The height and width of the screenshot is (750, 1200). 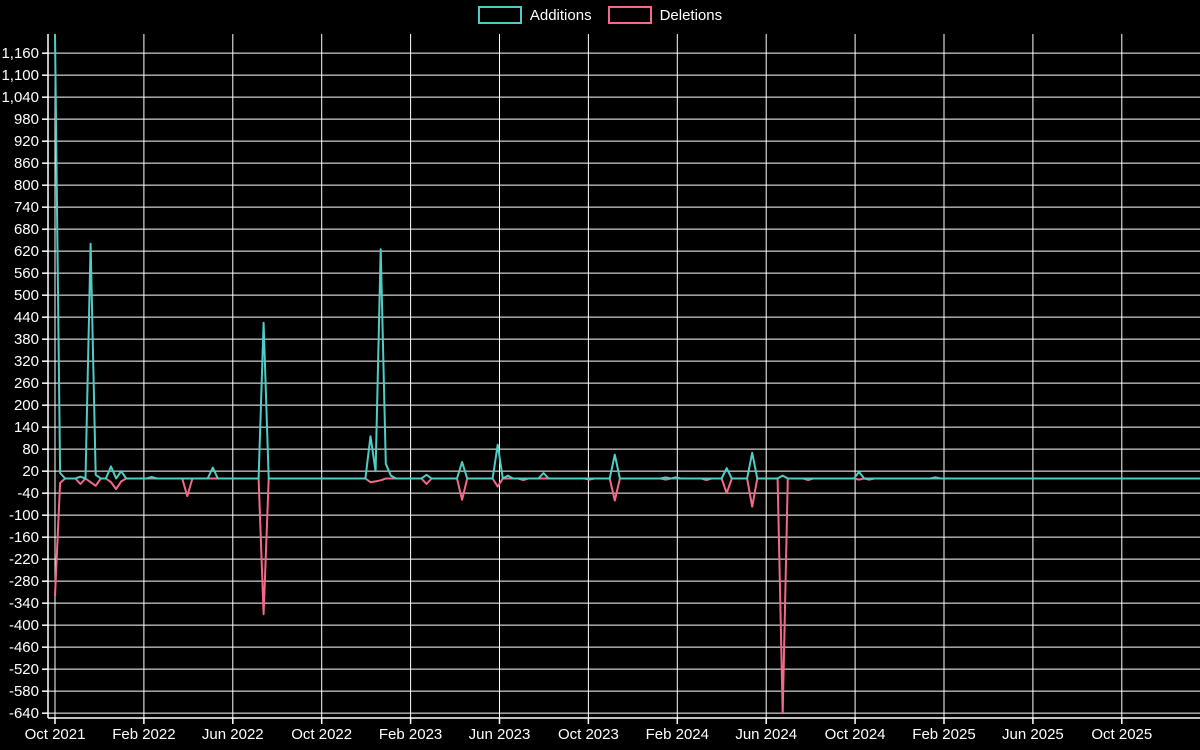 What do you see at coordinates (26, 317) in the screenshot?
I see `y-axis-tick-label: 440` at bounding box center [26, 317].